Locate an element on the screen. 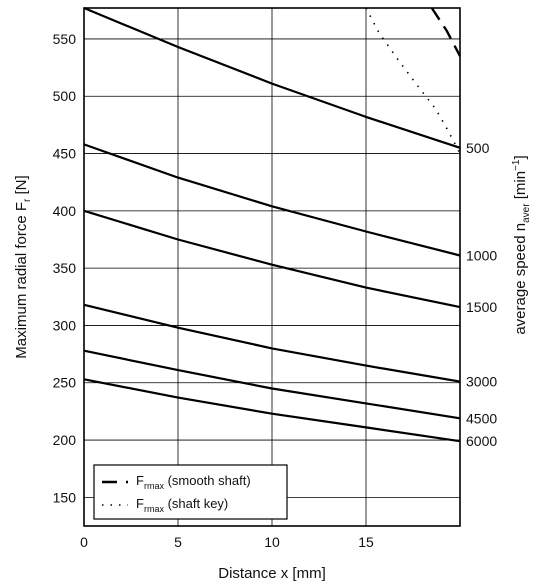 The height and width of the screenshot is (586, 548). x-tick-label: 15 is located at coordinates (366, 542).